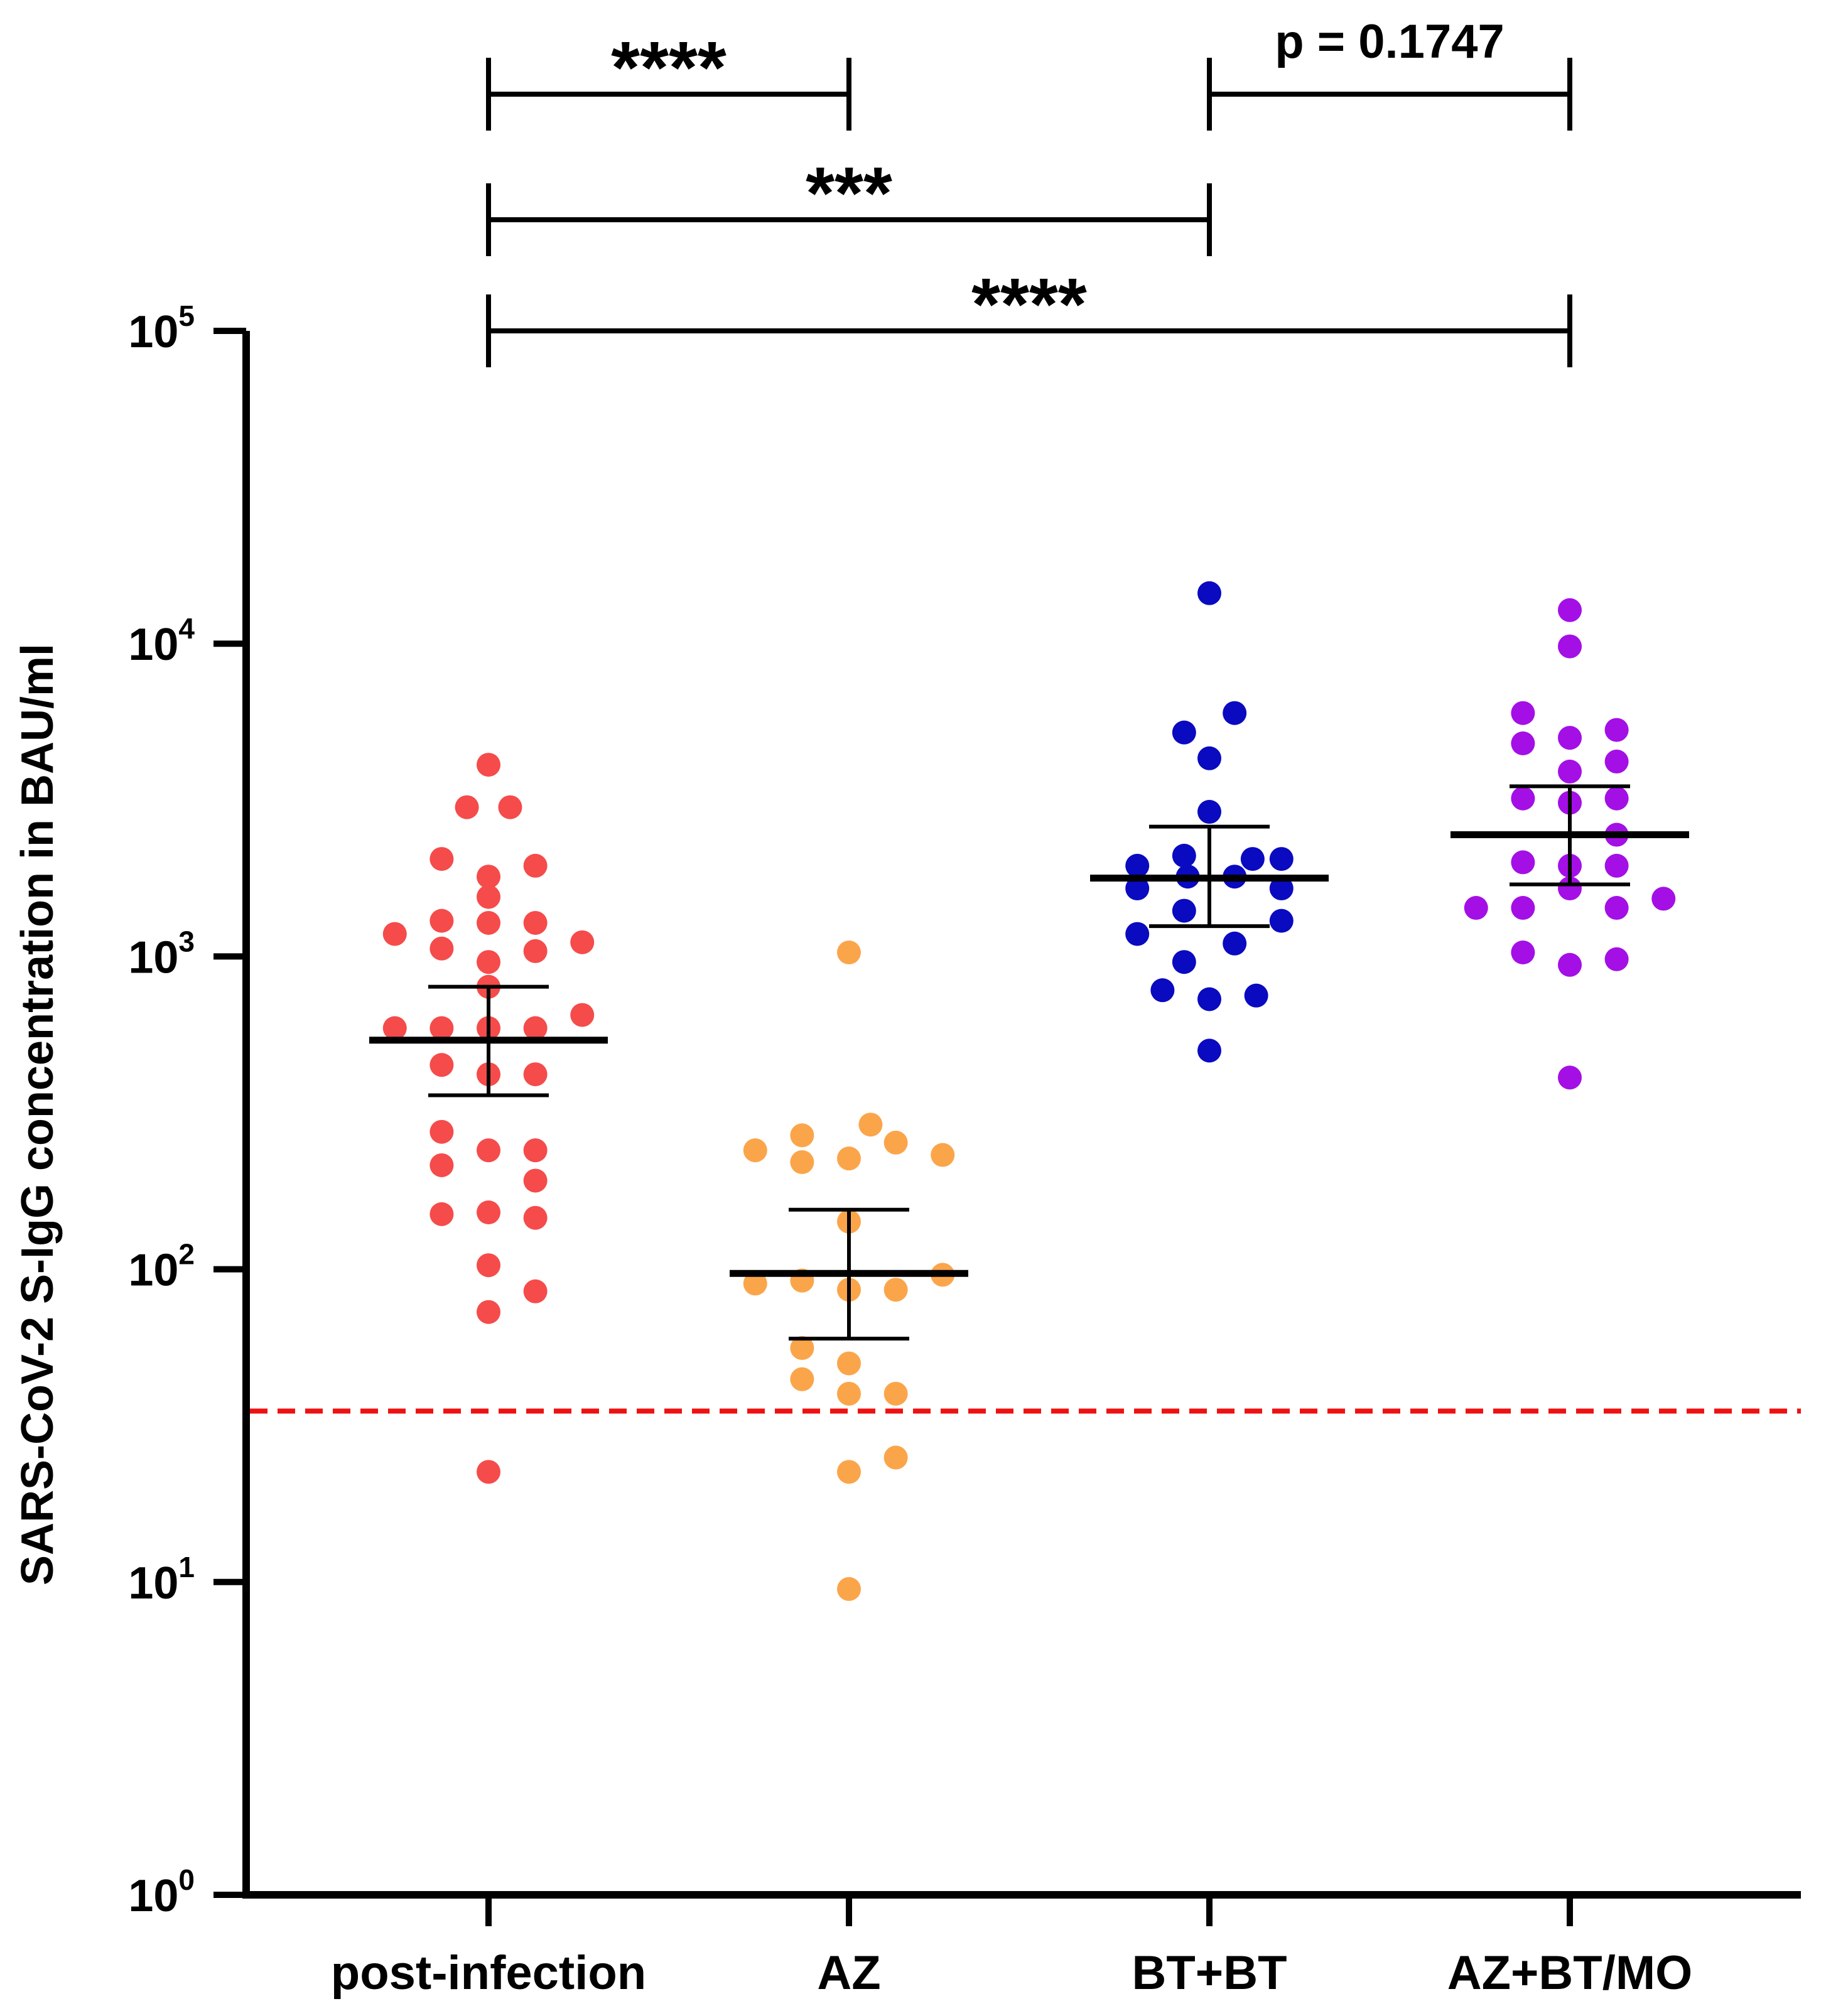 The width and height of the screenshot is (1826, 2016). What do you see at coordinates (1210, 1973) in the screenshot?
I see `x-tick-label: BT+BT` at bounding box center [1210, 1973].